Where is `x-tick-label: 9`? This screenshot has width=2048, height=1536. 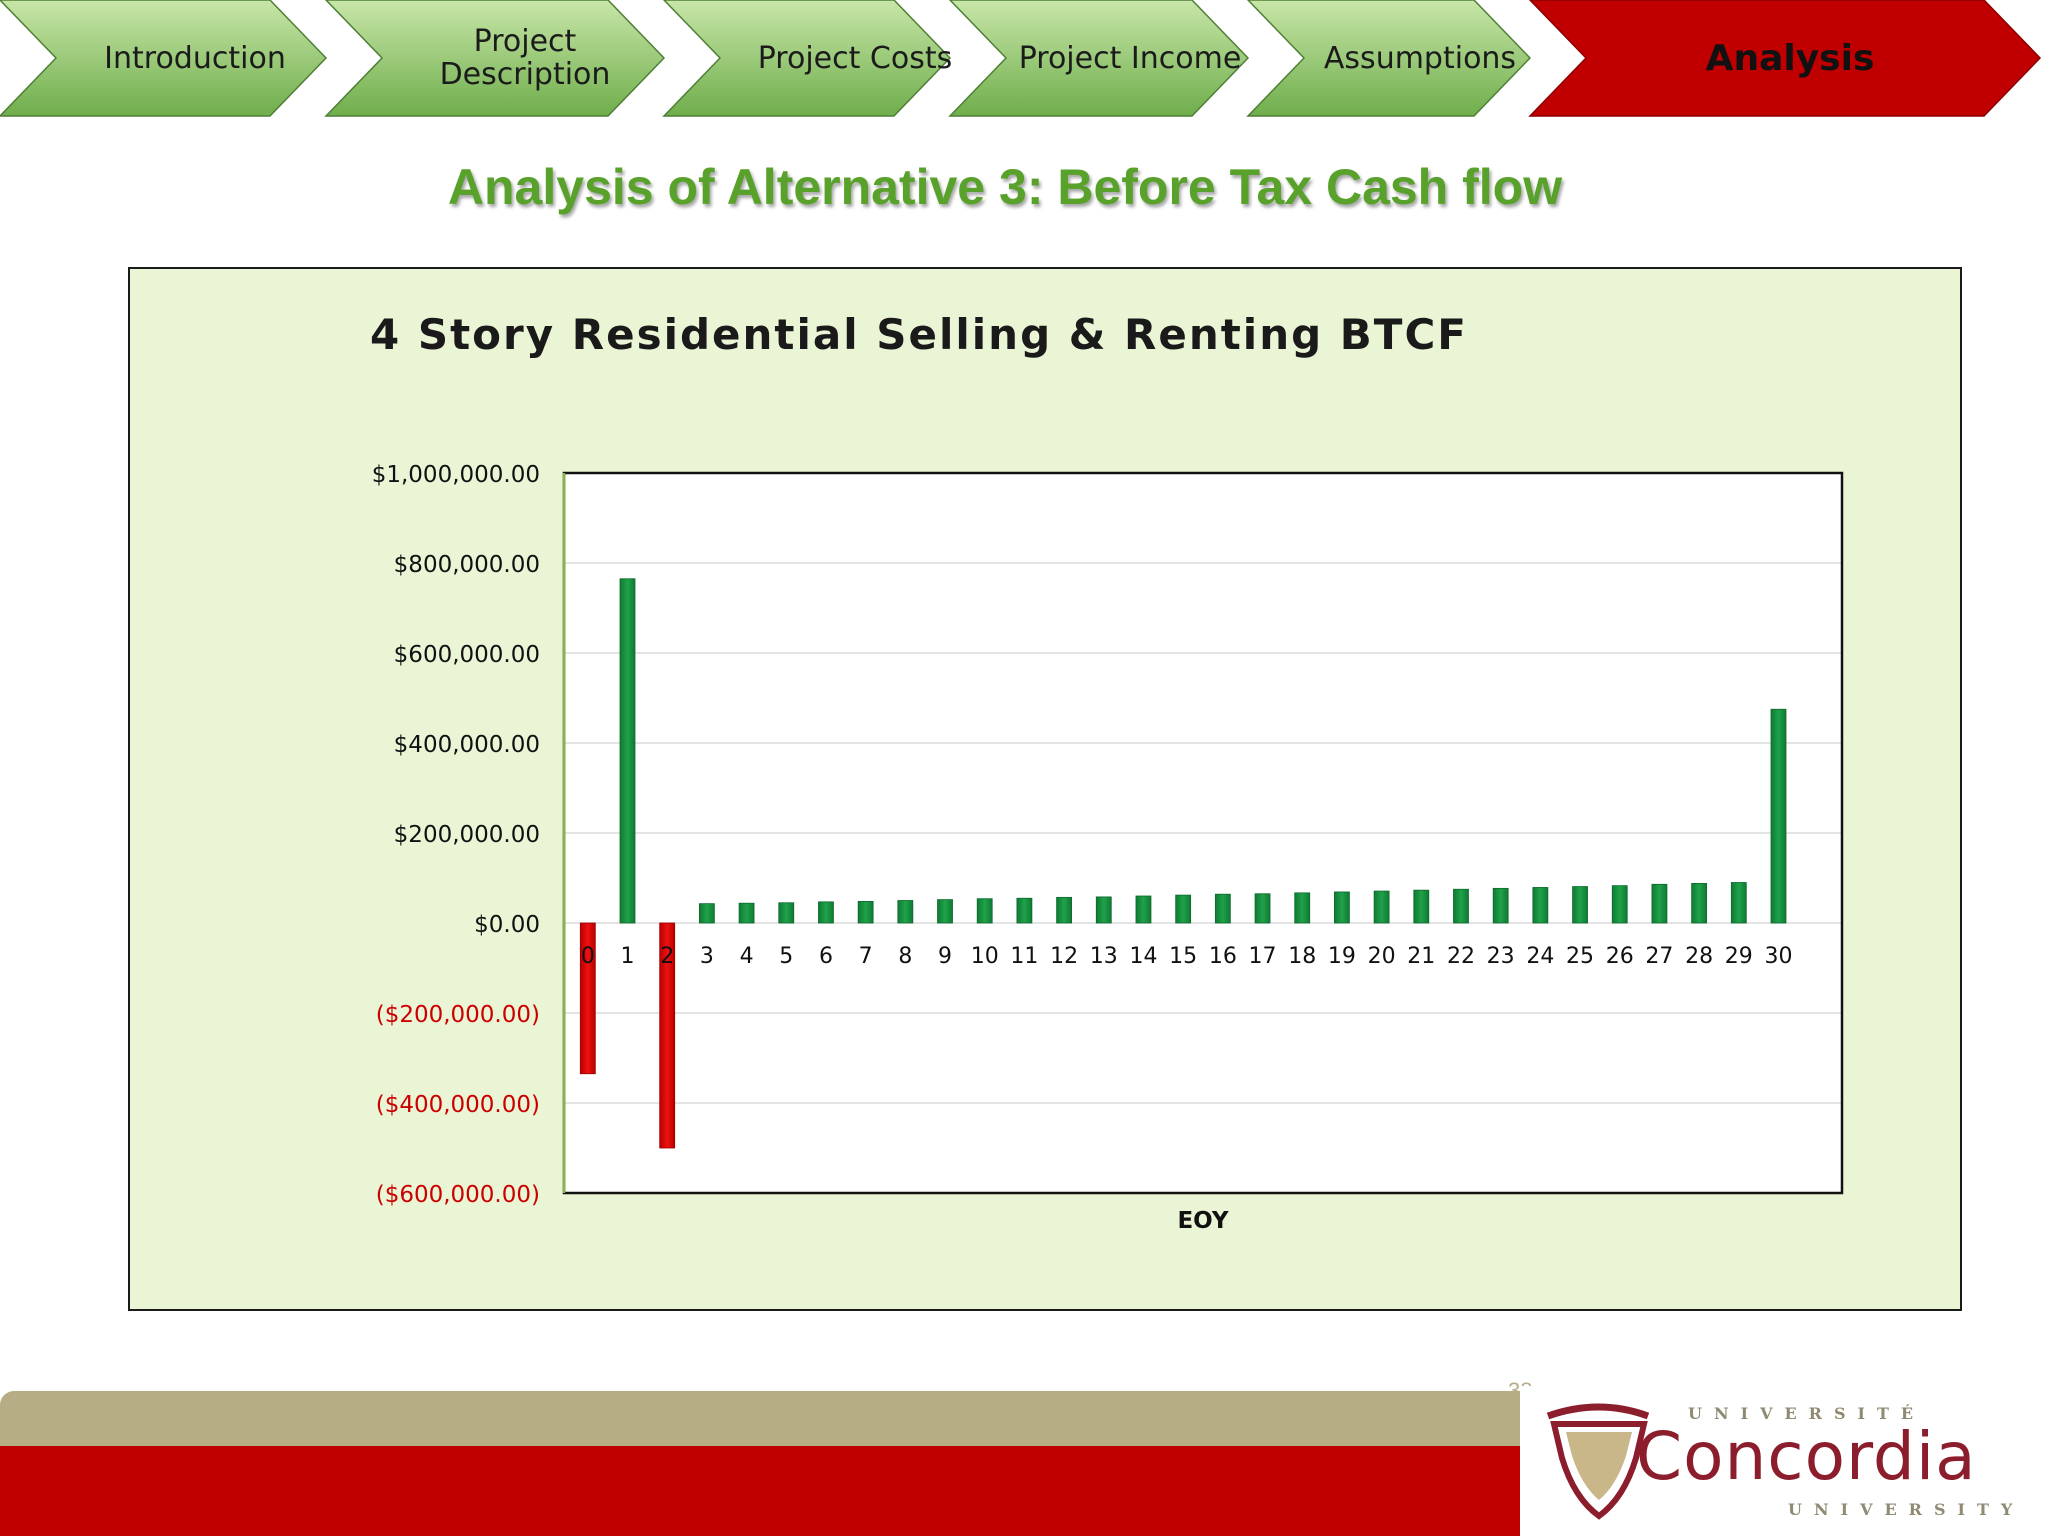
x-tick-label: 9 is located at coordinates (945, 956).